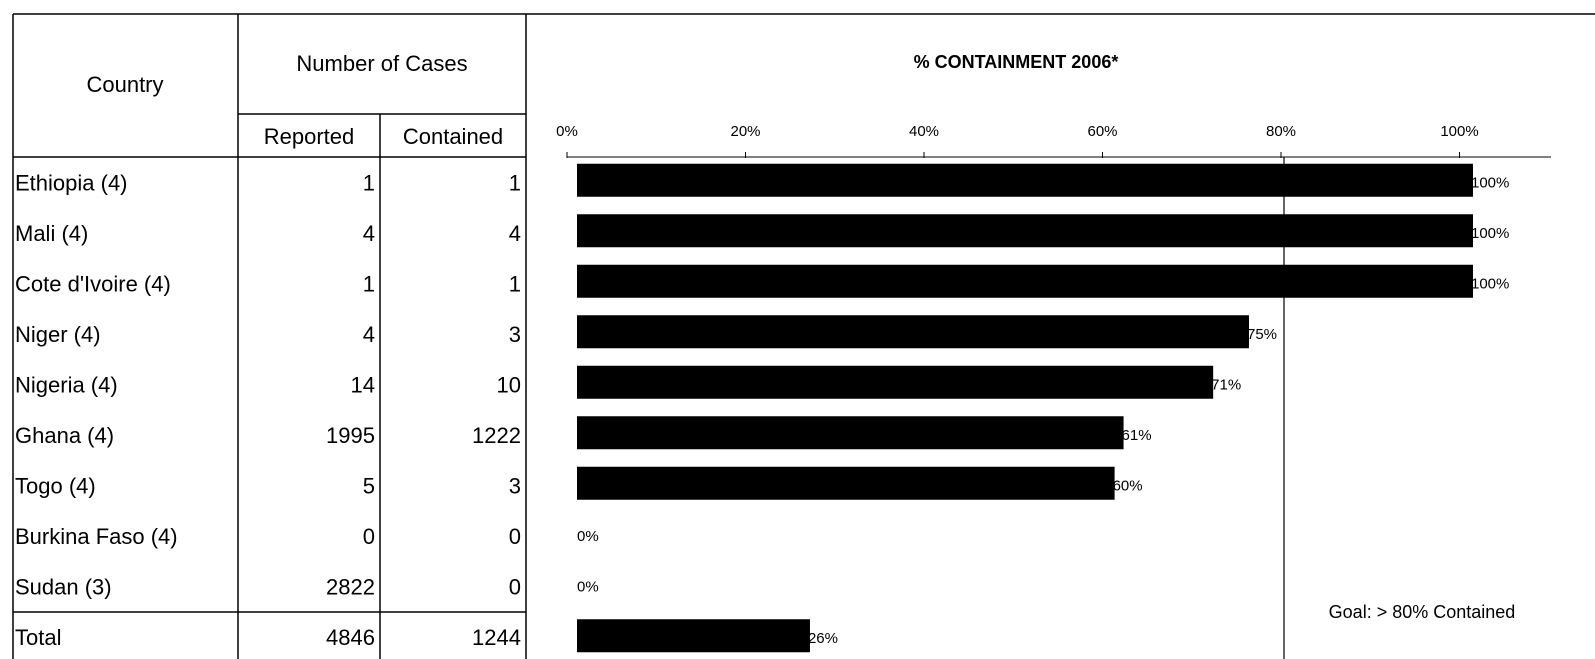 This screenshot has width=1595, height=659. Describe the element at coordinates (268, 435) in the screenshot. I see `table-row: Ghana (4) 1995 1222` at that location.